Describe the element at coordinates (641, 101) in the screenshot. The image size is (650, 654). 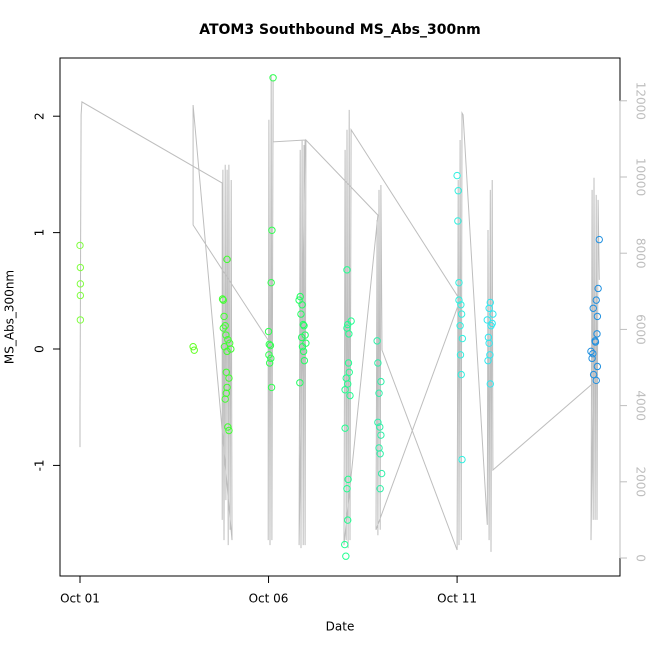
I see `y2-tick-label: 12000` at that location.